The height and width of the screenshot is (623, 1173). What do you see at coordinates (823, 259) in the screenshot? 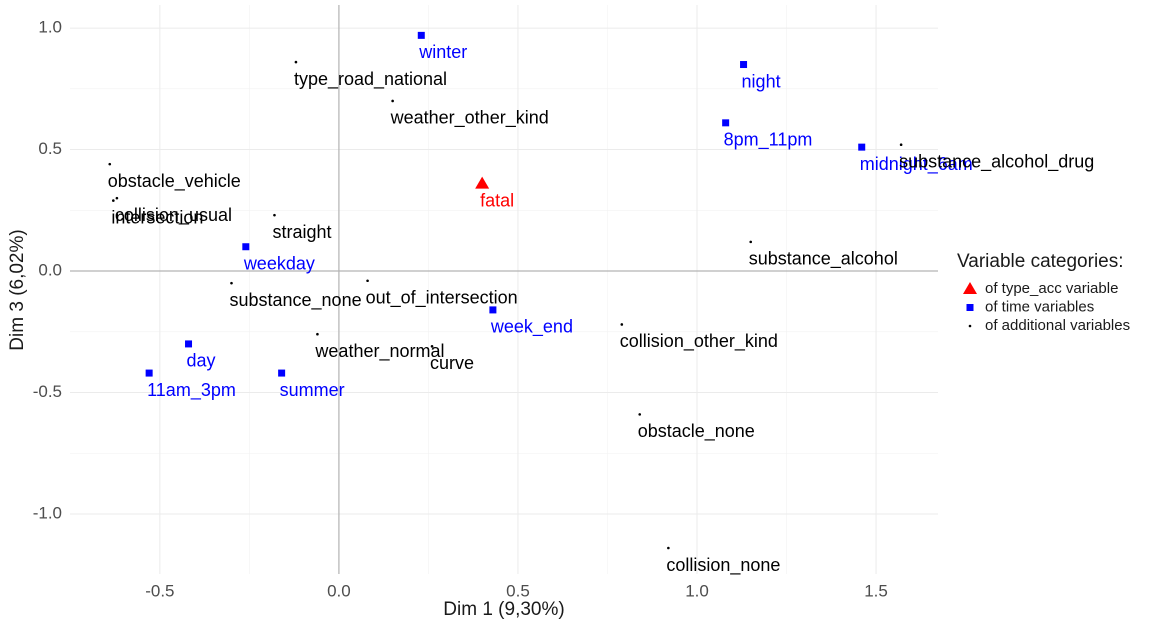
I see `point-label: substance_alcohol` at bounding box center [823, 259].